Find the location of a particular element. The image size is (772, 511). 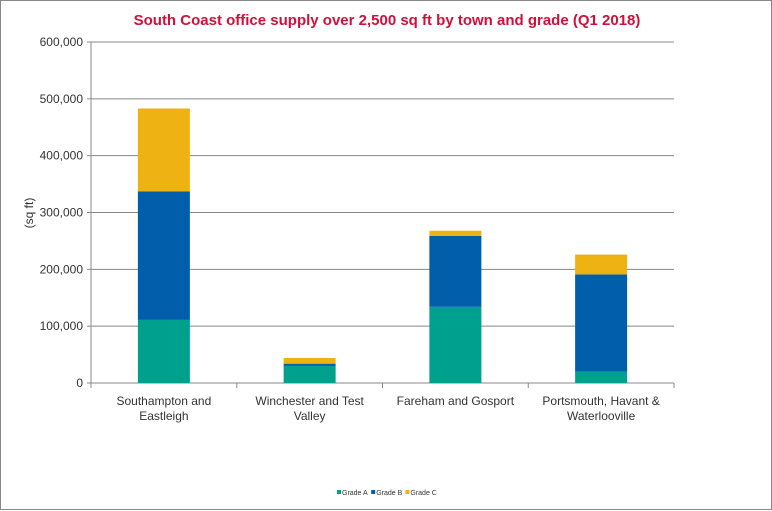

y-tick-label: 600,000 is located at coordinates (62, 42).